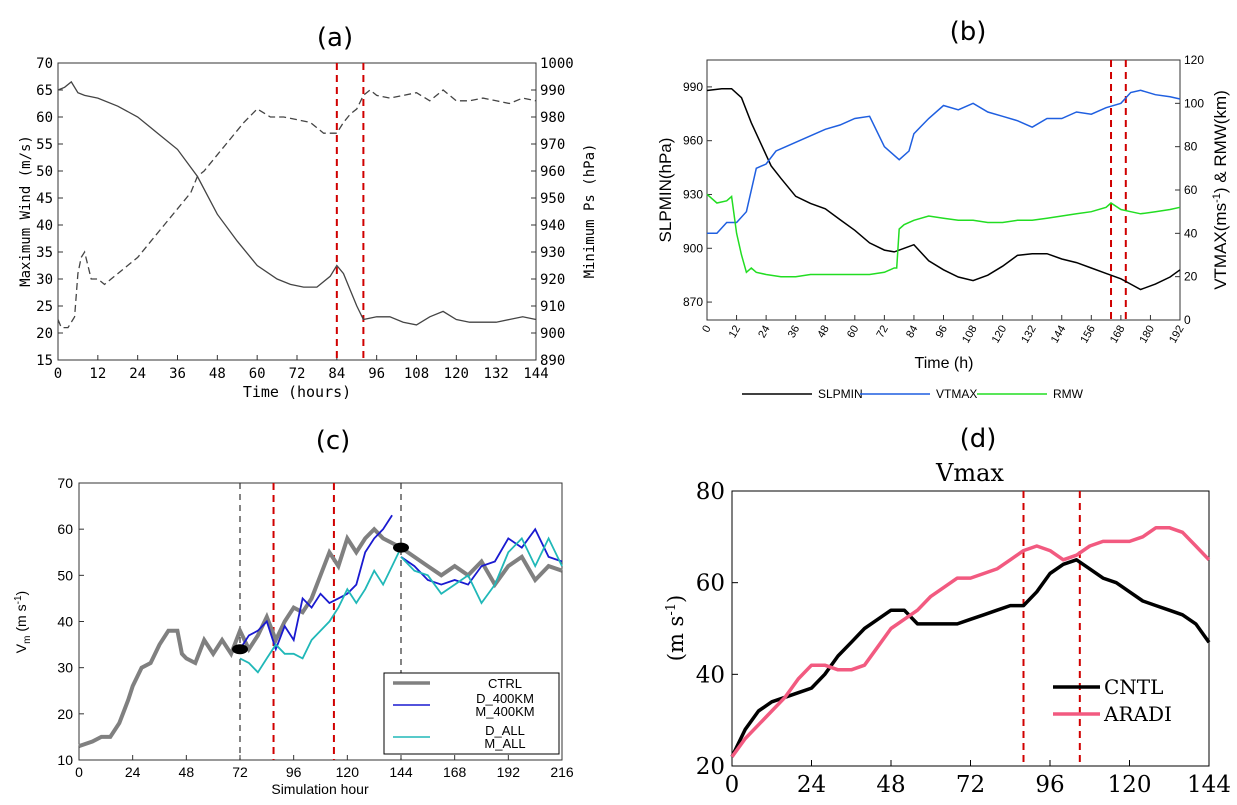 The image size is (1237, 805). I want to click on panel-b-y2-tick-label: 60, so click(1191, 190).